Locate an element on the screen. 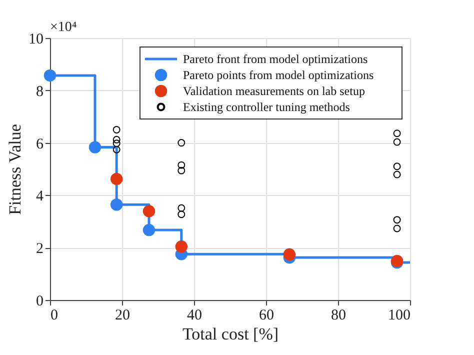  x-axis-title: Total cost [%] is located at coordinates (230, 334).